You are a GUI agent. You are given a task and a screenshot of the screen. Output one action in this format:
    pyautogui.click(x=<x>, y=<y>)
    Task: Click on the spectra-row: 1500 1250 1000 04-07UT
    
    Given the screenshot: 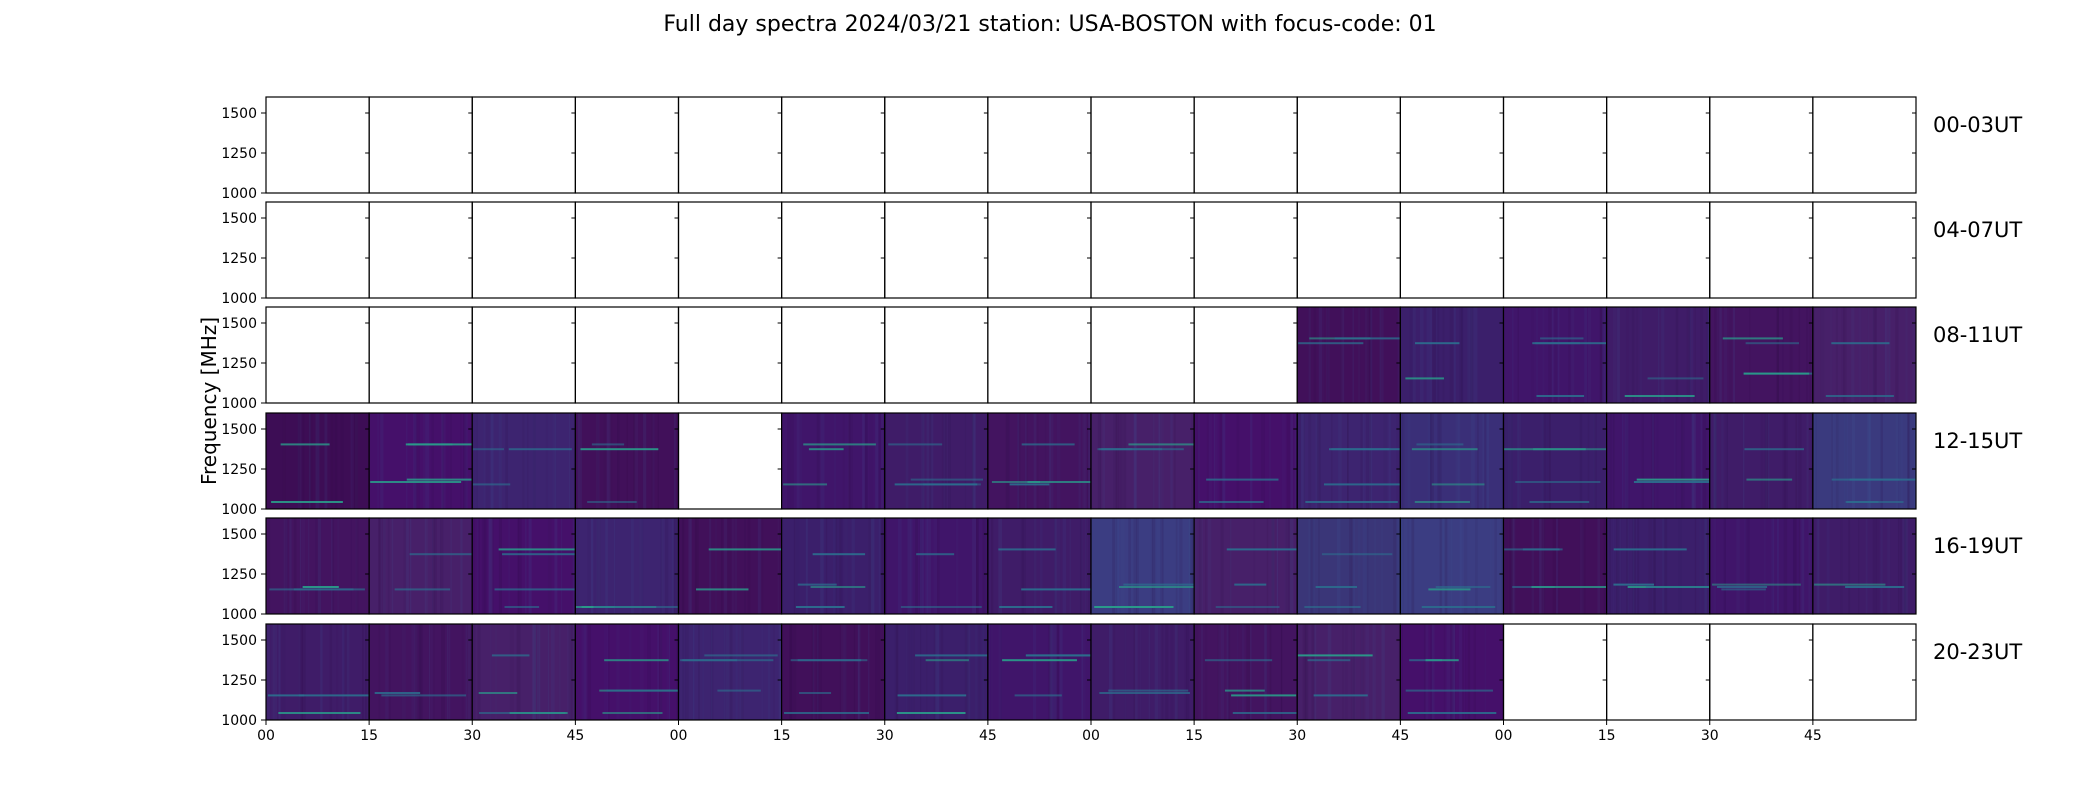 What is the action you would take?
    pyautogui.click(x=1121, y=254)
    